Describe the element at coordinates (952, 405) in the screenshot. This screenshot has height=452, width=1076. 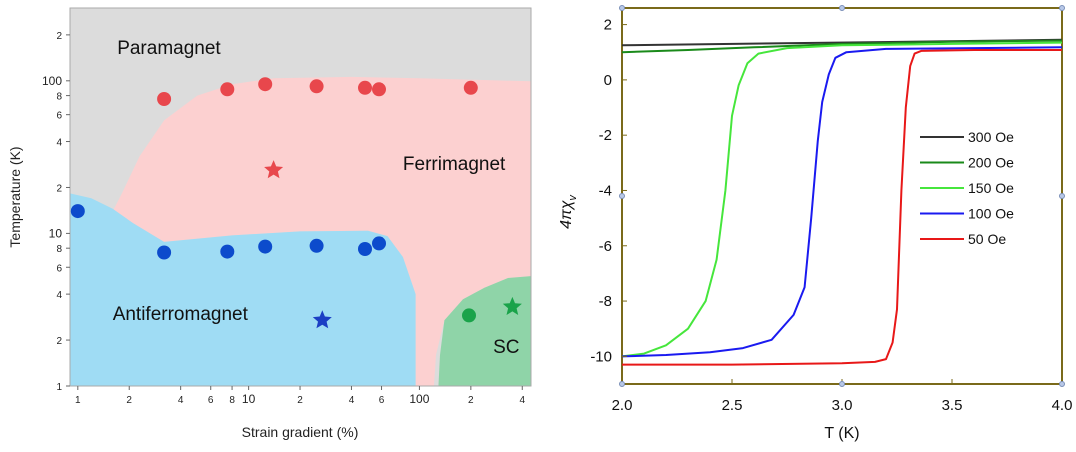
I see `x-tick-label: 3.5` at that location.